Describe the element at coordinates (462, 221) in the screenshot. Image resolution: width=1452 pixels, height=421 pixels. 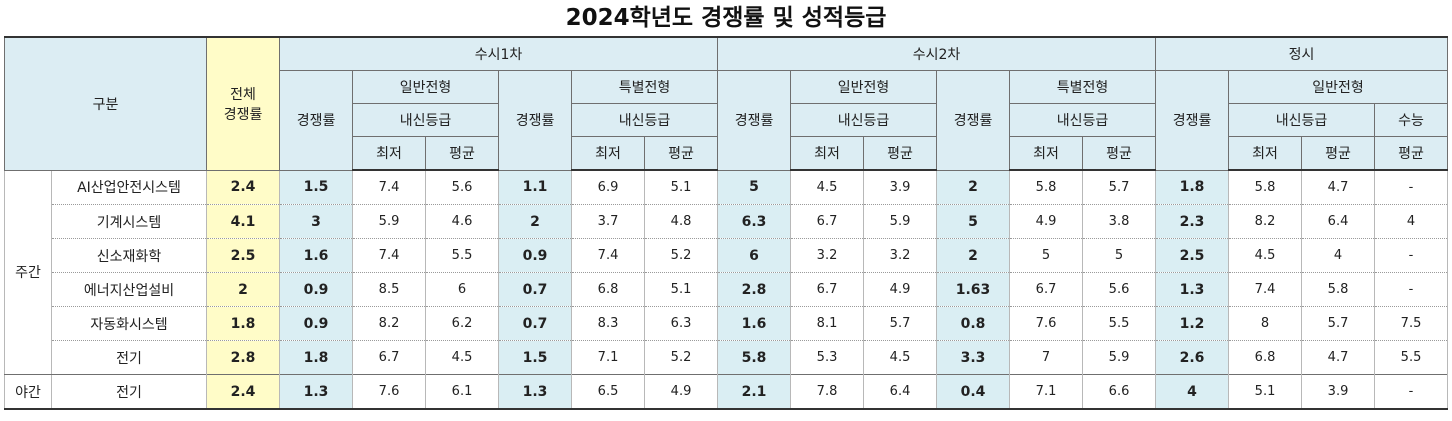
I see `cell-s1-g-avg: 4.6` at that location.